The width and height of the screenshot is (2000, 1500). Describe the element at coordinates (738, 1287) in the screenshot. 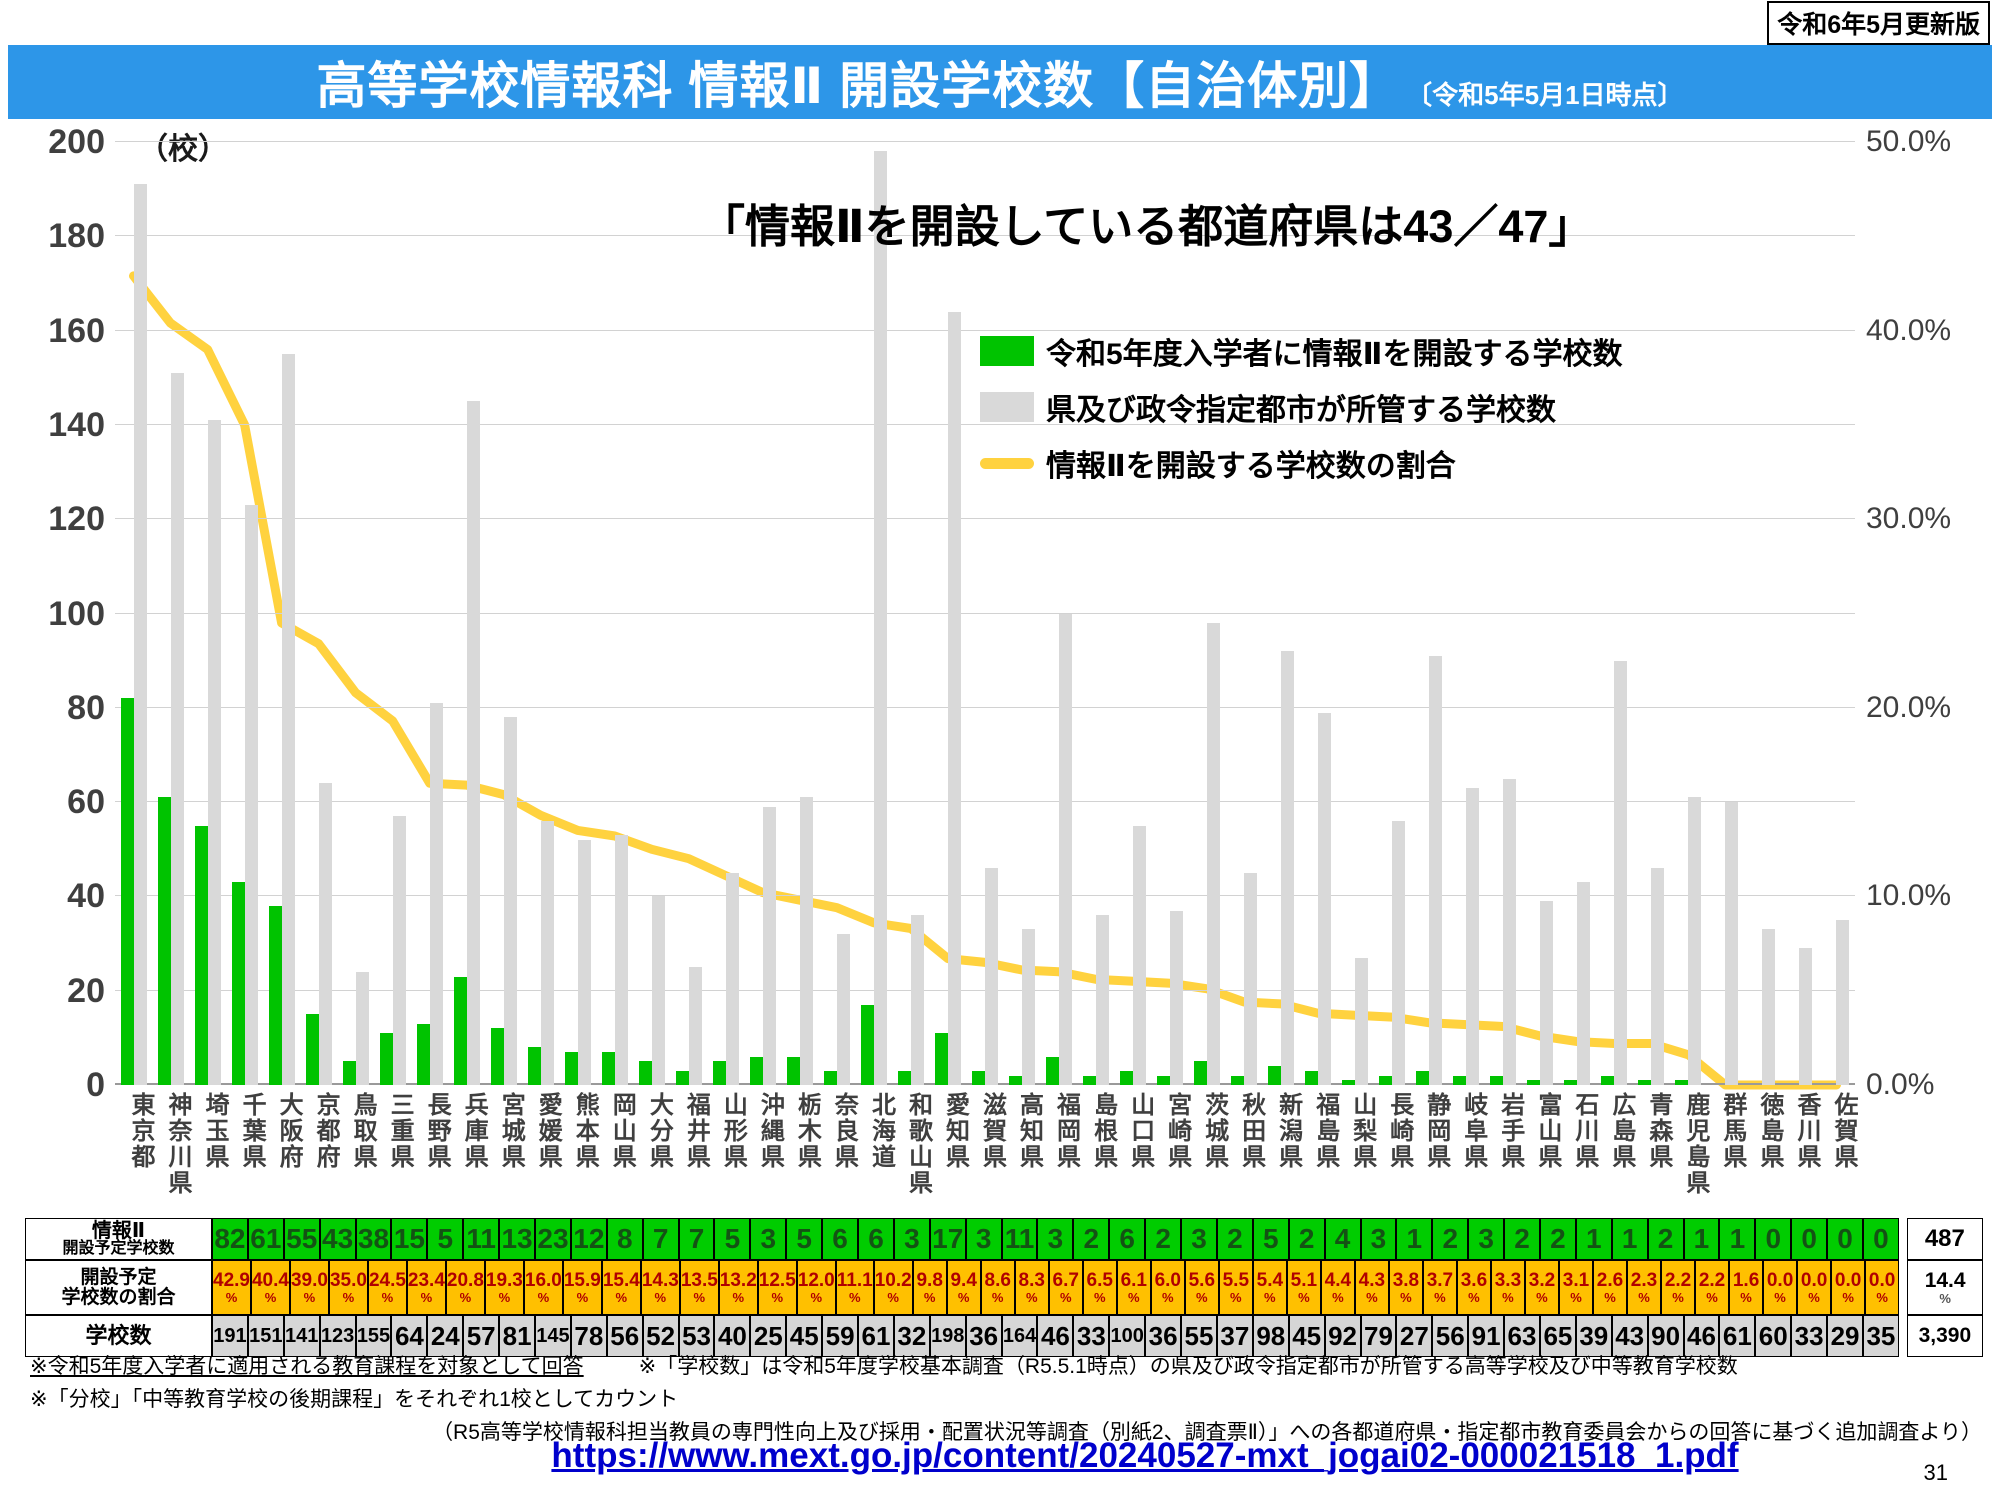

I see `table-cell: 13.2%` at that location.